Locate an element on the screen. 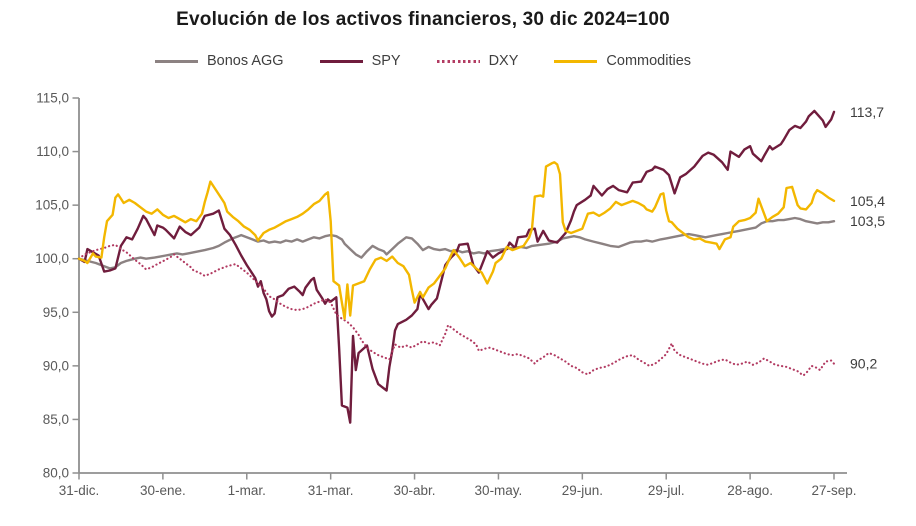 Image resolution: width=916 pixels, height=526 pixels. legend-item-dxy: DXY is located at coordinates (477, 61).